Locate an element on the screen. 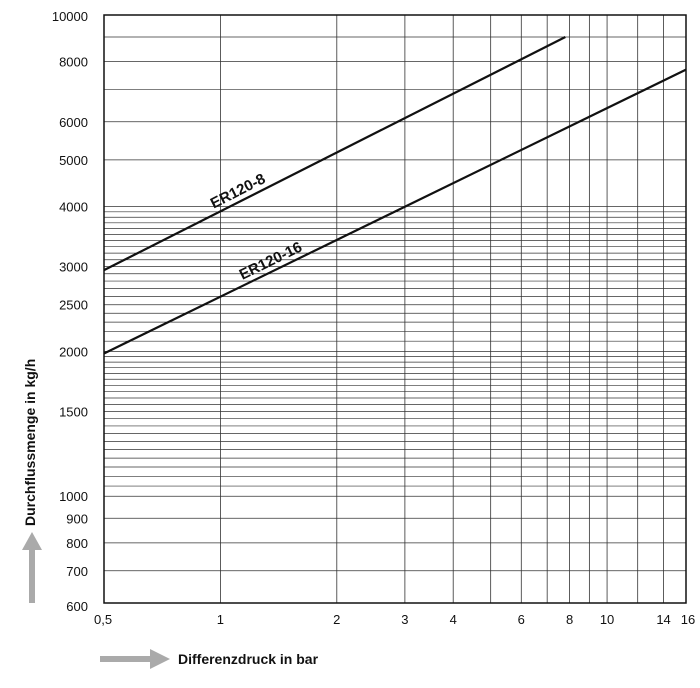 The height and width of the screenshot is (688, 700). y-tick-label: 800 is located at coordinates (77, 543).